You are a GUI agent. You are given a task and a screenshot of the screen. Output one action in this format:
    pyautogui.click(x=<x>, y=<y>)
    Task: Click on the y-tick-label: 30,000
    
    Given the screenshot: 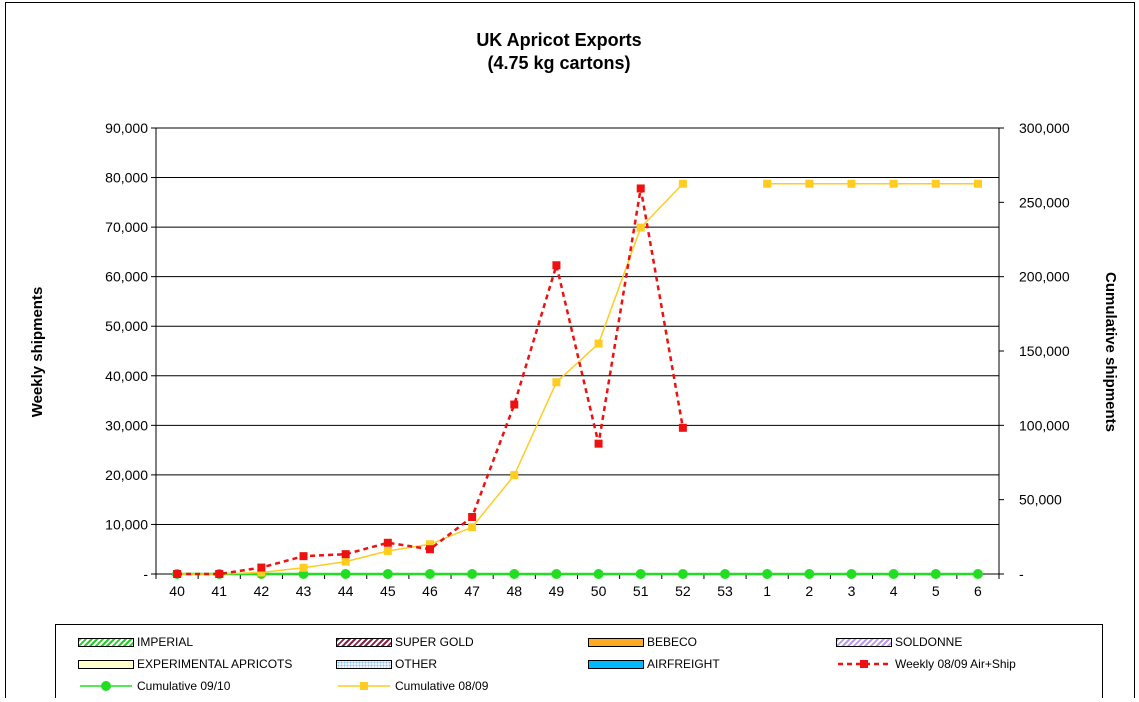 What is the action you would take?
    pyautogui.click(x=126, y=425)
    